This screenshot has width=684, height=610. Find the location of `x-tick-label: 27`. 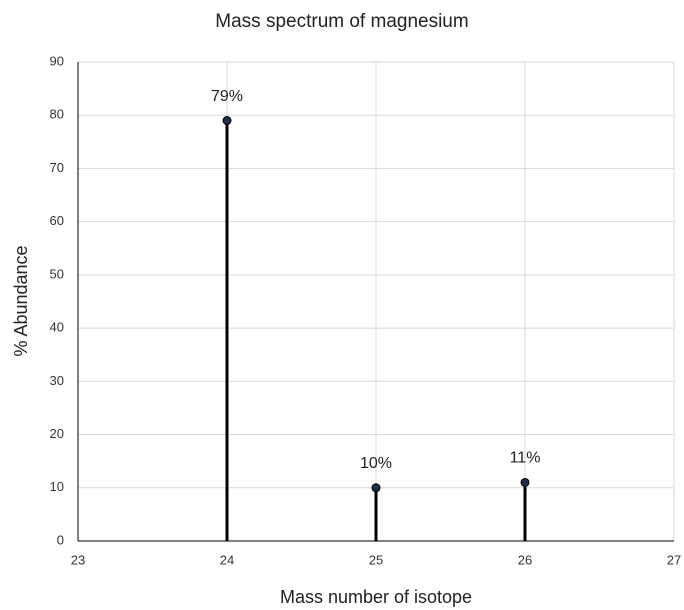

x-tick-label: 27 is located at coordinates (674, 559).